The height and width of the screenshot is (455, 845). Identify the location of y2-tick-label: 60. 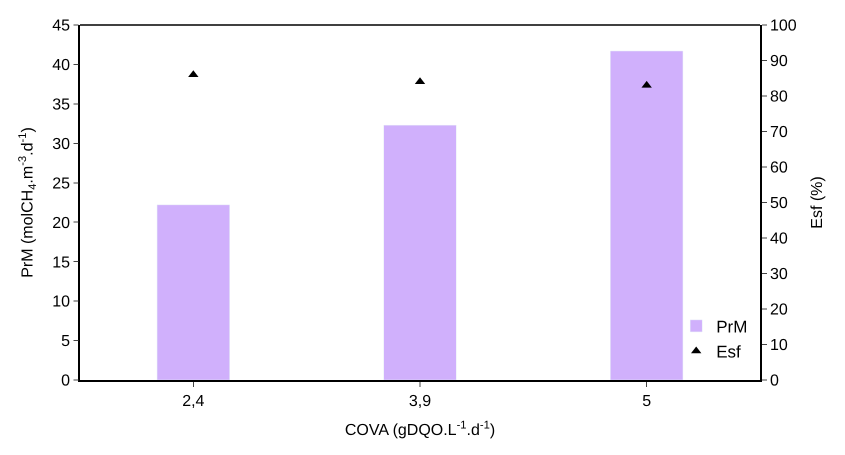
(779, 168).